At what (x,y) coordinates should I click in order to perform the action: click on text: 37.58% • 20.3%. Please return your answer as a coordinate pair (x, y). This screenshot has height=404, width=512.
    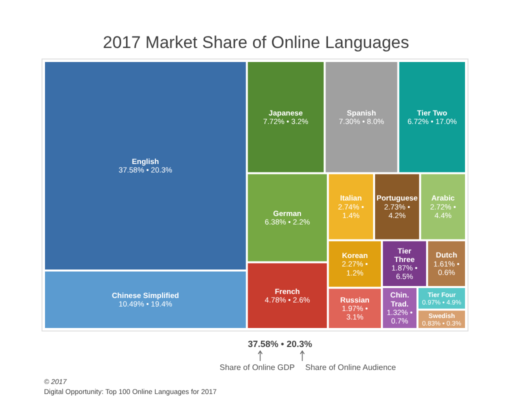
    Looking at the image, I should click on (280, 344).